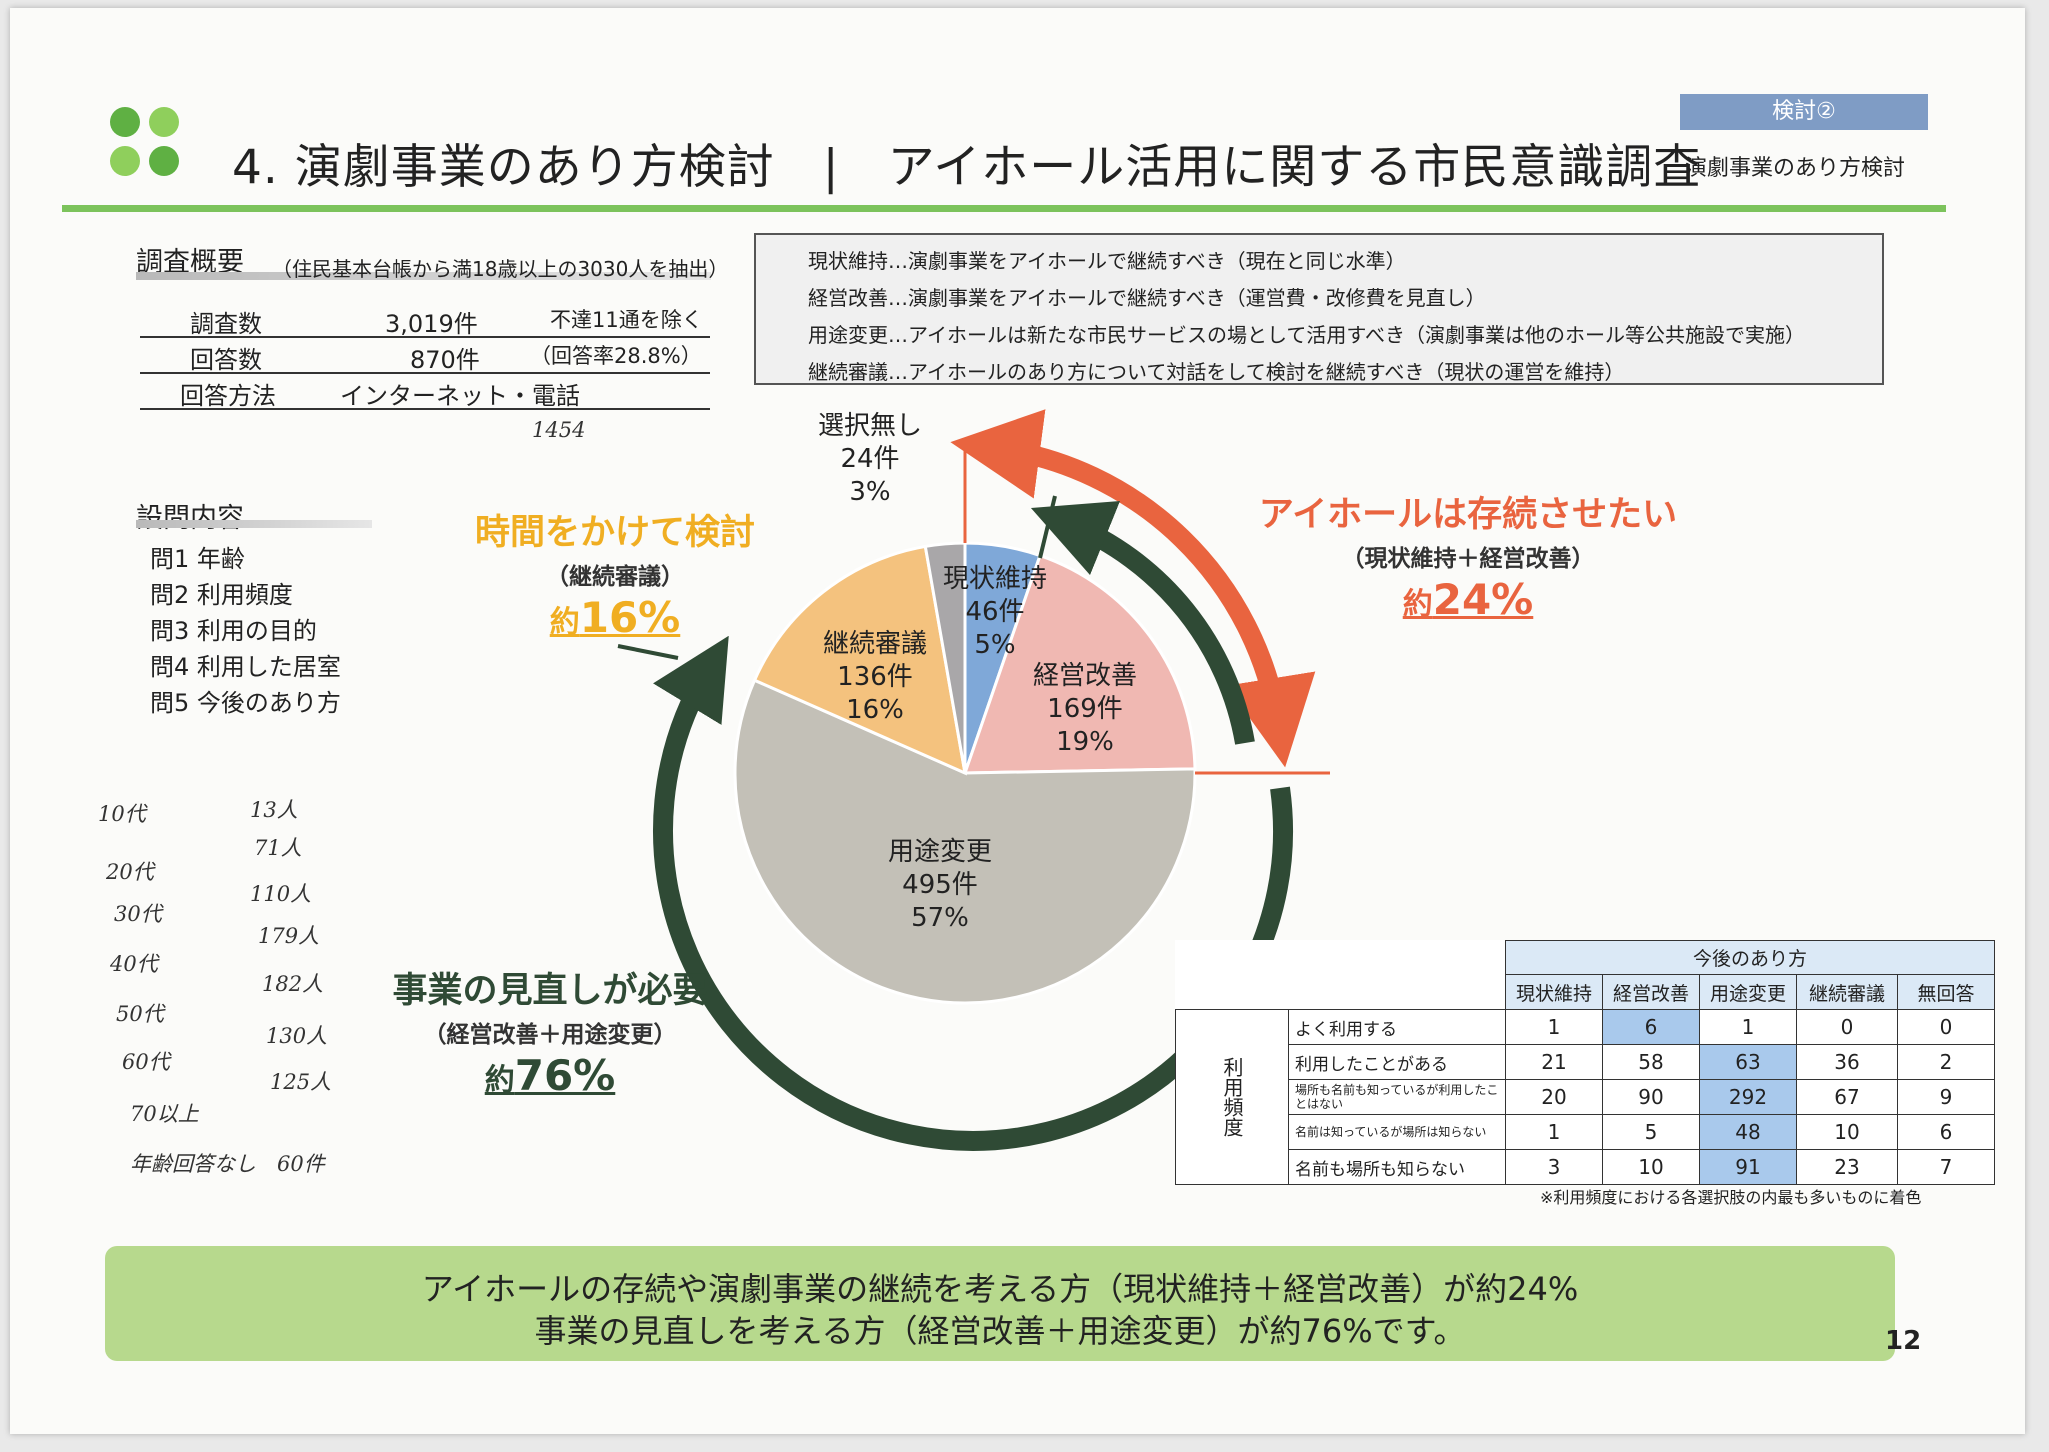 The image size is (2049, 1452). I want to click on overview-row: 調査数 3,019件 不達11通を除く, so click(425, 319).